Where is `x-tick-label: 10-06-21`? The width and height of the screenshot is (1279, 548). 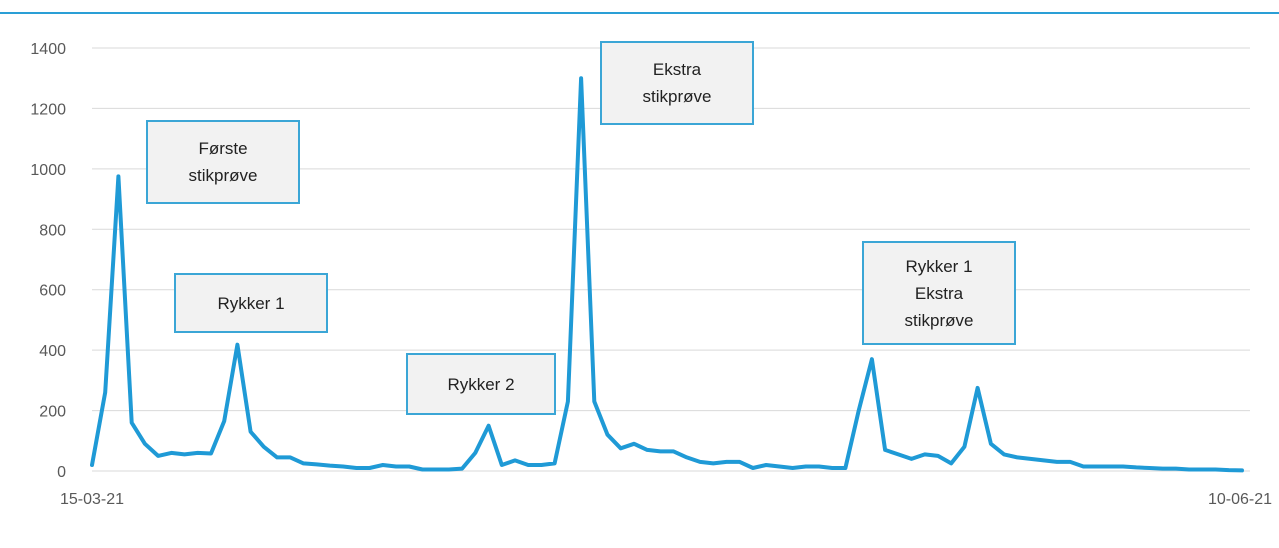 x-tick-label: 10-06-21 is located at coordinates (1240, 499).